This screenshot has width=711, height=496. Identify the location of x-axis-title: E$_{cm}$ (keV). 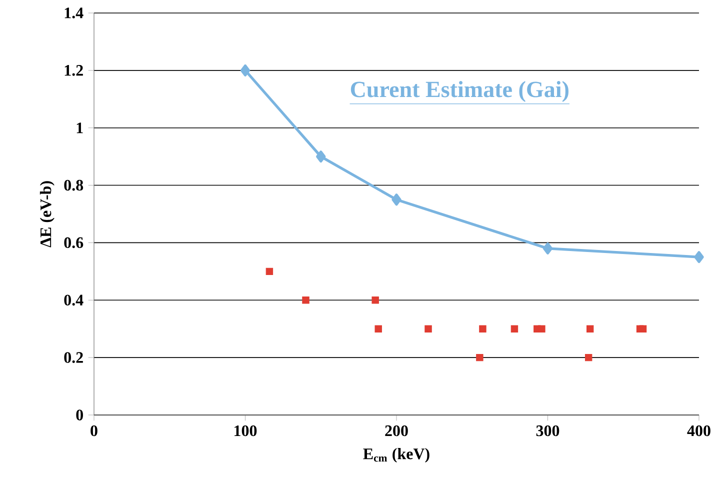
(396, 455).